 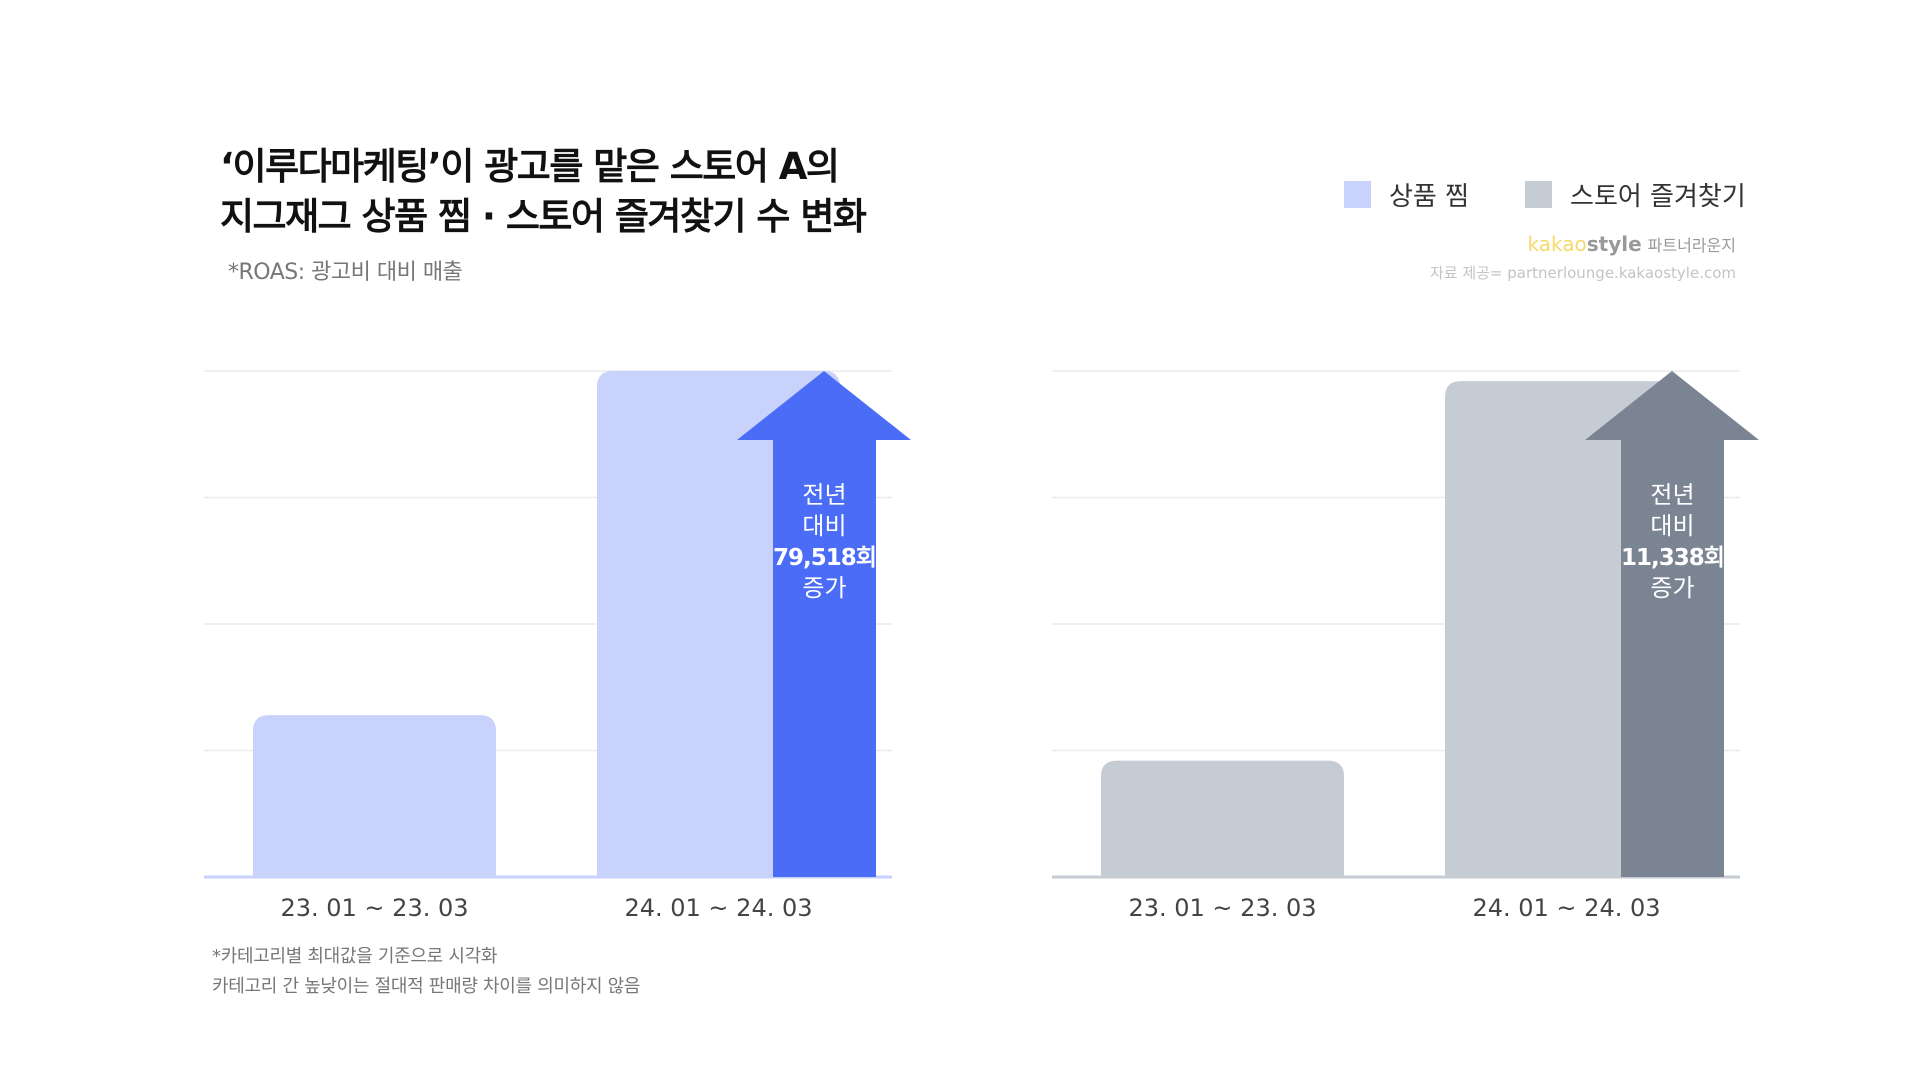 I want to click on subtitle: *ROAS: 광고비 대비 매출, so click(x=345, y=272).